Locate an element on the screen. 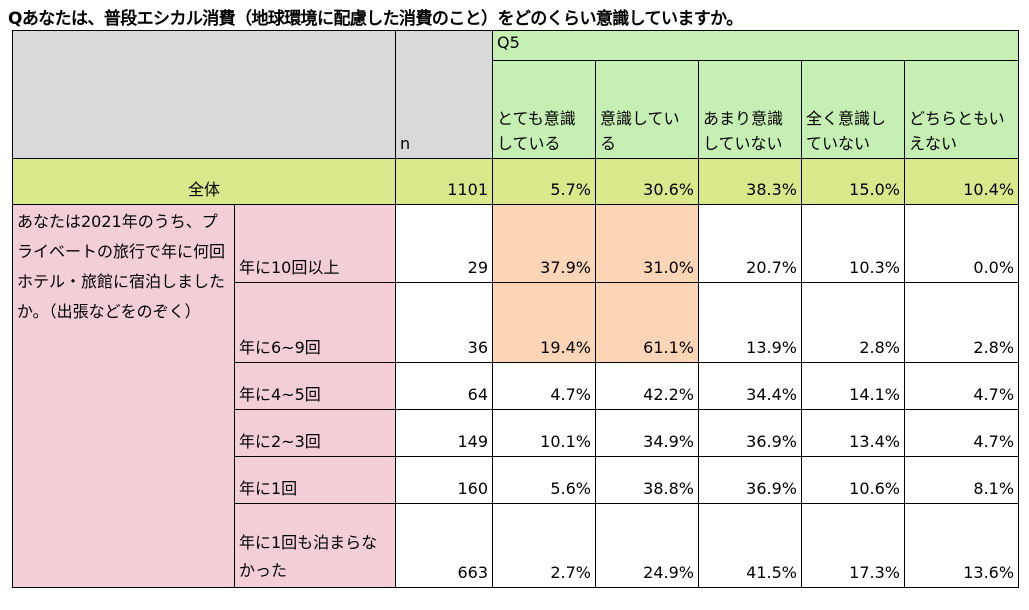 The image size is (1029, 610). total-value: 30.6% is located at coordinates (647, 181).